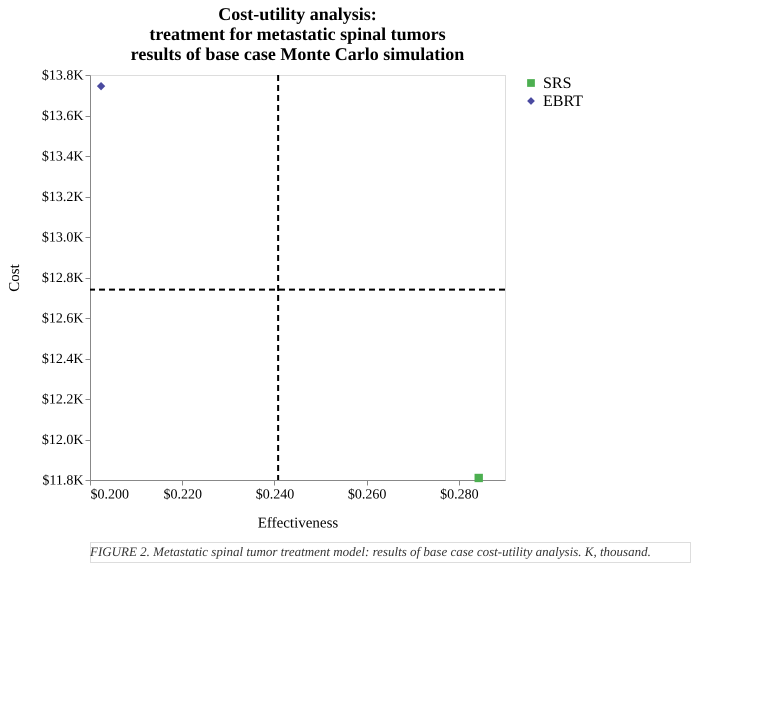  I want to click on legend-label: EBRT, so click(563, 101).